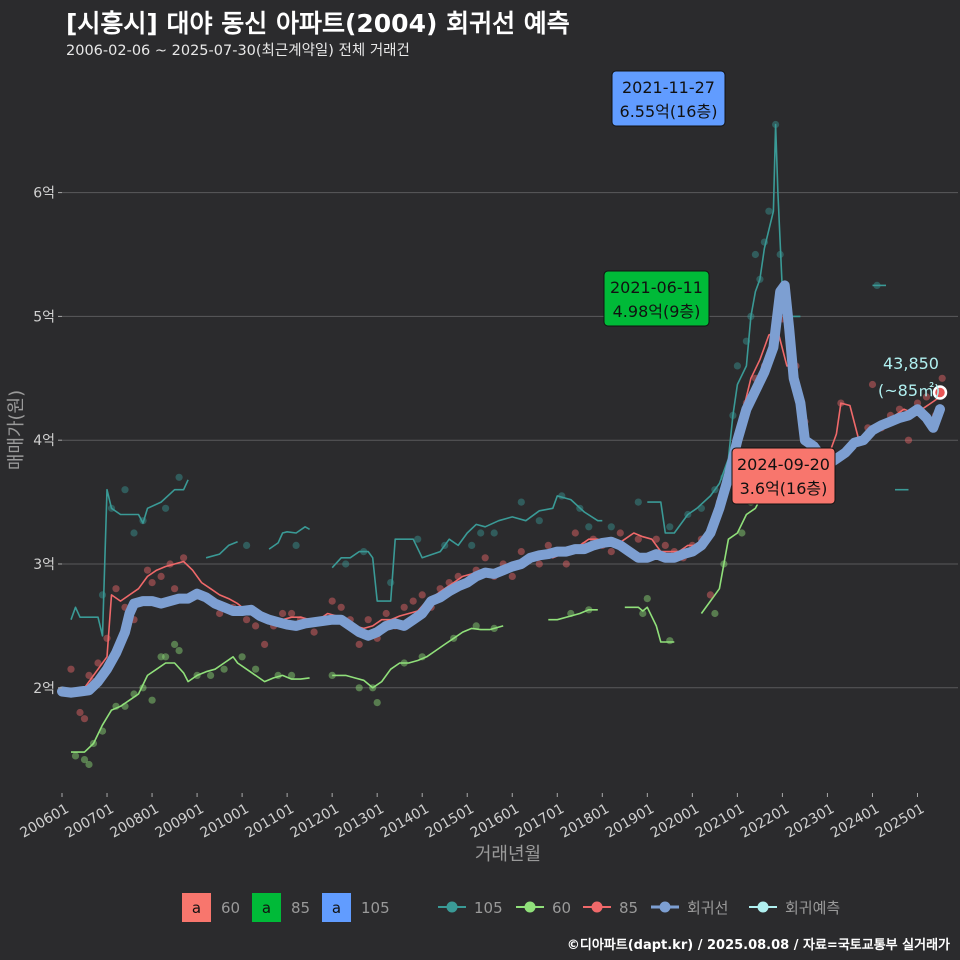 Image resolution: width=960 pixels, height=960 pixels. I want to click on x-tick-label: 200901, so click(180, 821).